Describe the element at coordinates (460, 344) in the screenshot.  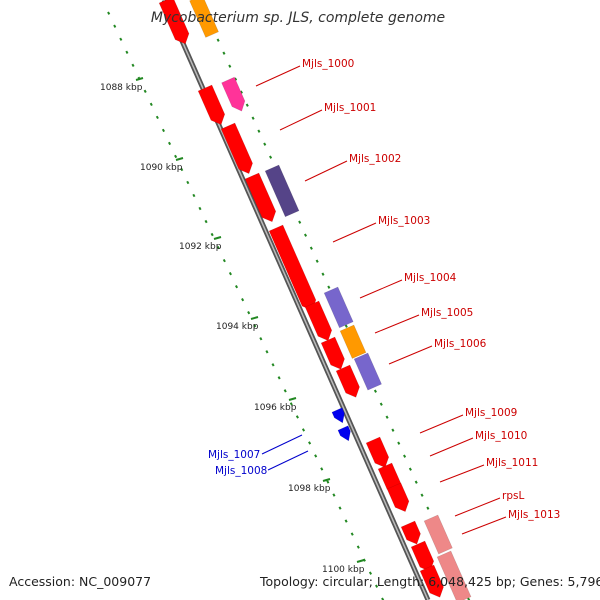
I see `gene-label-mjls-1006: Mjls_1006` at that location.